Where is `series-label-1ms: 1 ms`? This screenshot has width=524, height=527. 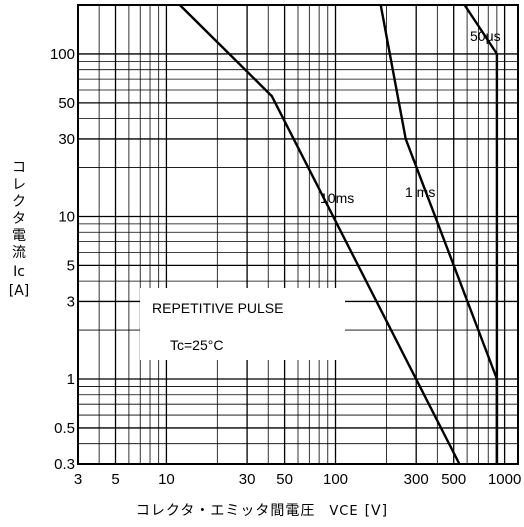 series-label-1ms: 1 ms is located at coordinates (420, 192).